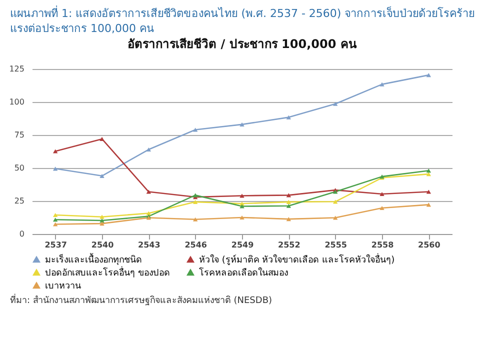 The image size is (488, 342). What do you see at coordinates (297, 259) in the screenshot?
I see `legend-label: หัวใจ (รูห์มาติค หัวใจขาดเลือด และโรคหัวใจอื่นๆ)` at bounding box center [297, 259].